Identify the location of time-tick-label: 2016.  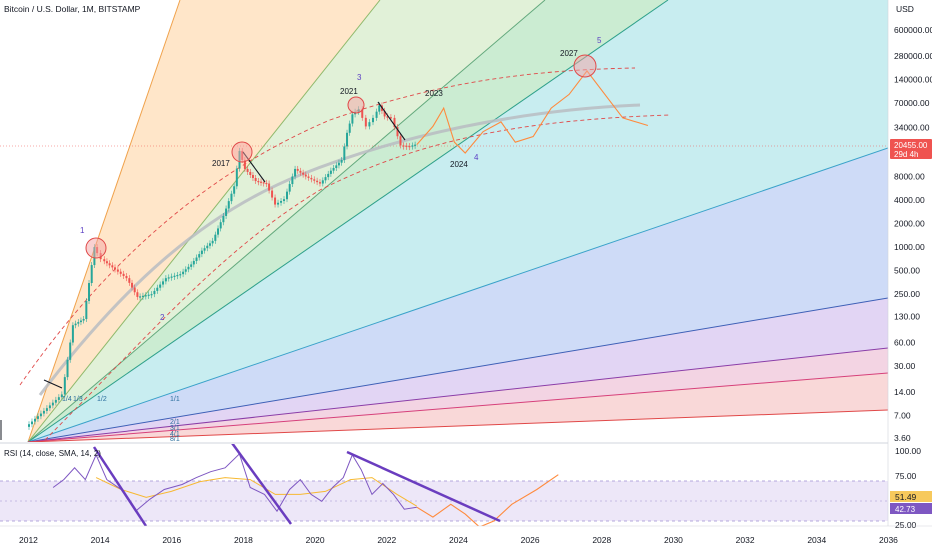
(171, 540).